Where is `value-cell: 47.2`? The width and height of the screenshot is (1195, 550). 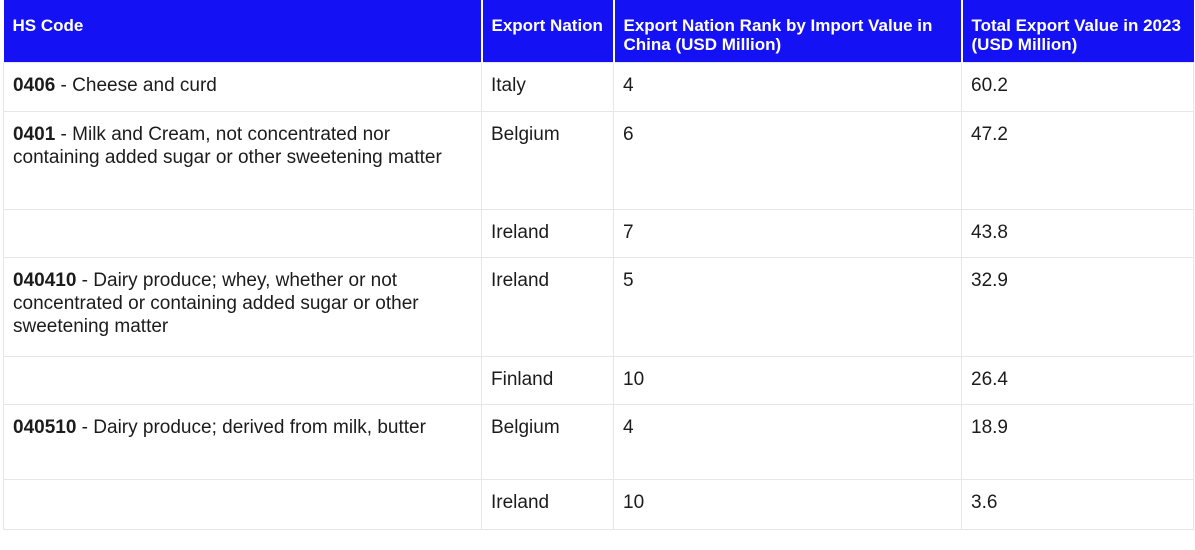 value-cell: 47.2 is located at coordinates (1077, 160).